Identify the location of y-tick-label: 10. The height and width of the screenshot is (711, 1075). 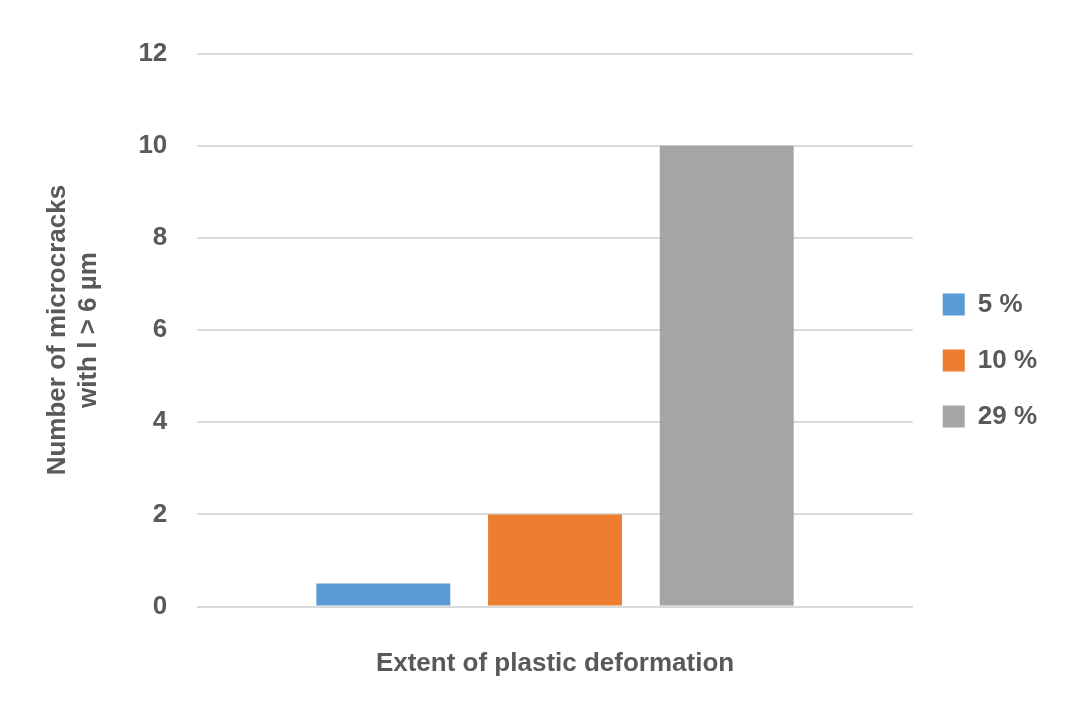
(153, 143).